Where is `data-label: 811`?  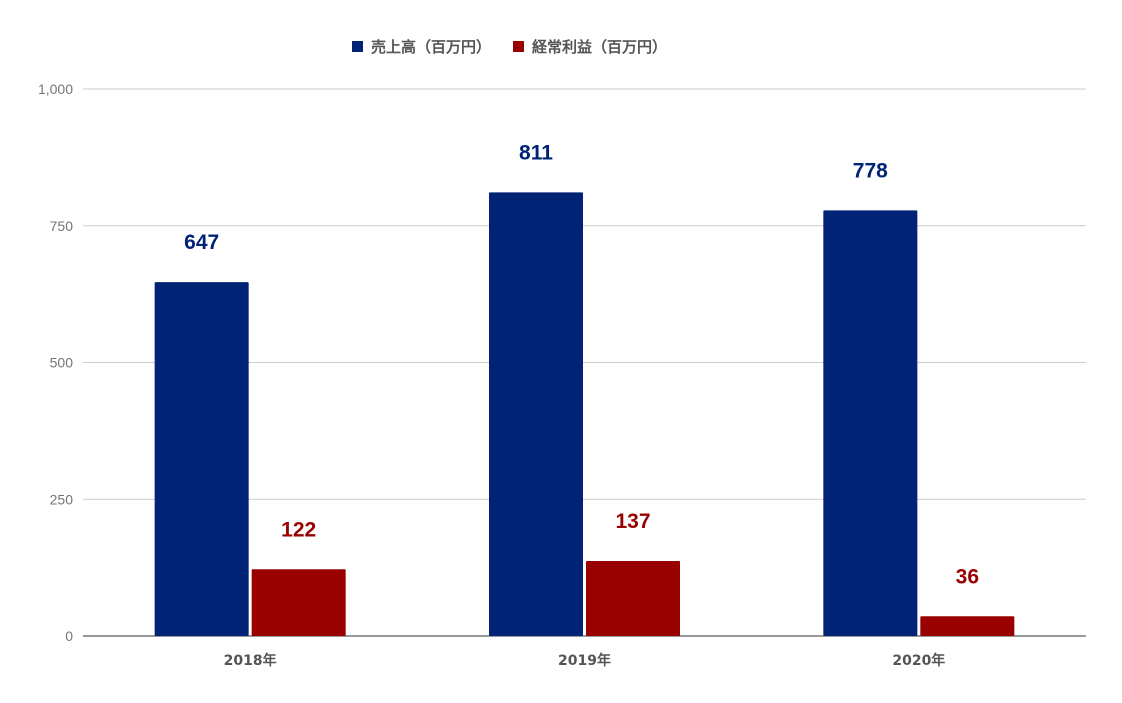
data-label: 811 is located at coordinates (536, 152).